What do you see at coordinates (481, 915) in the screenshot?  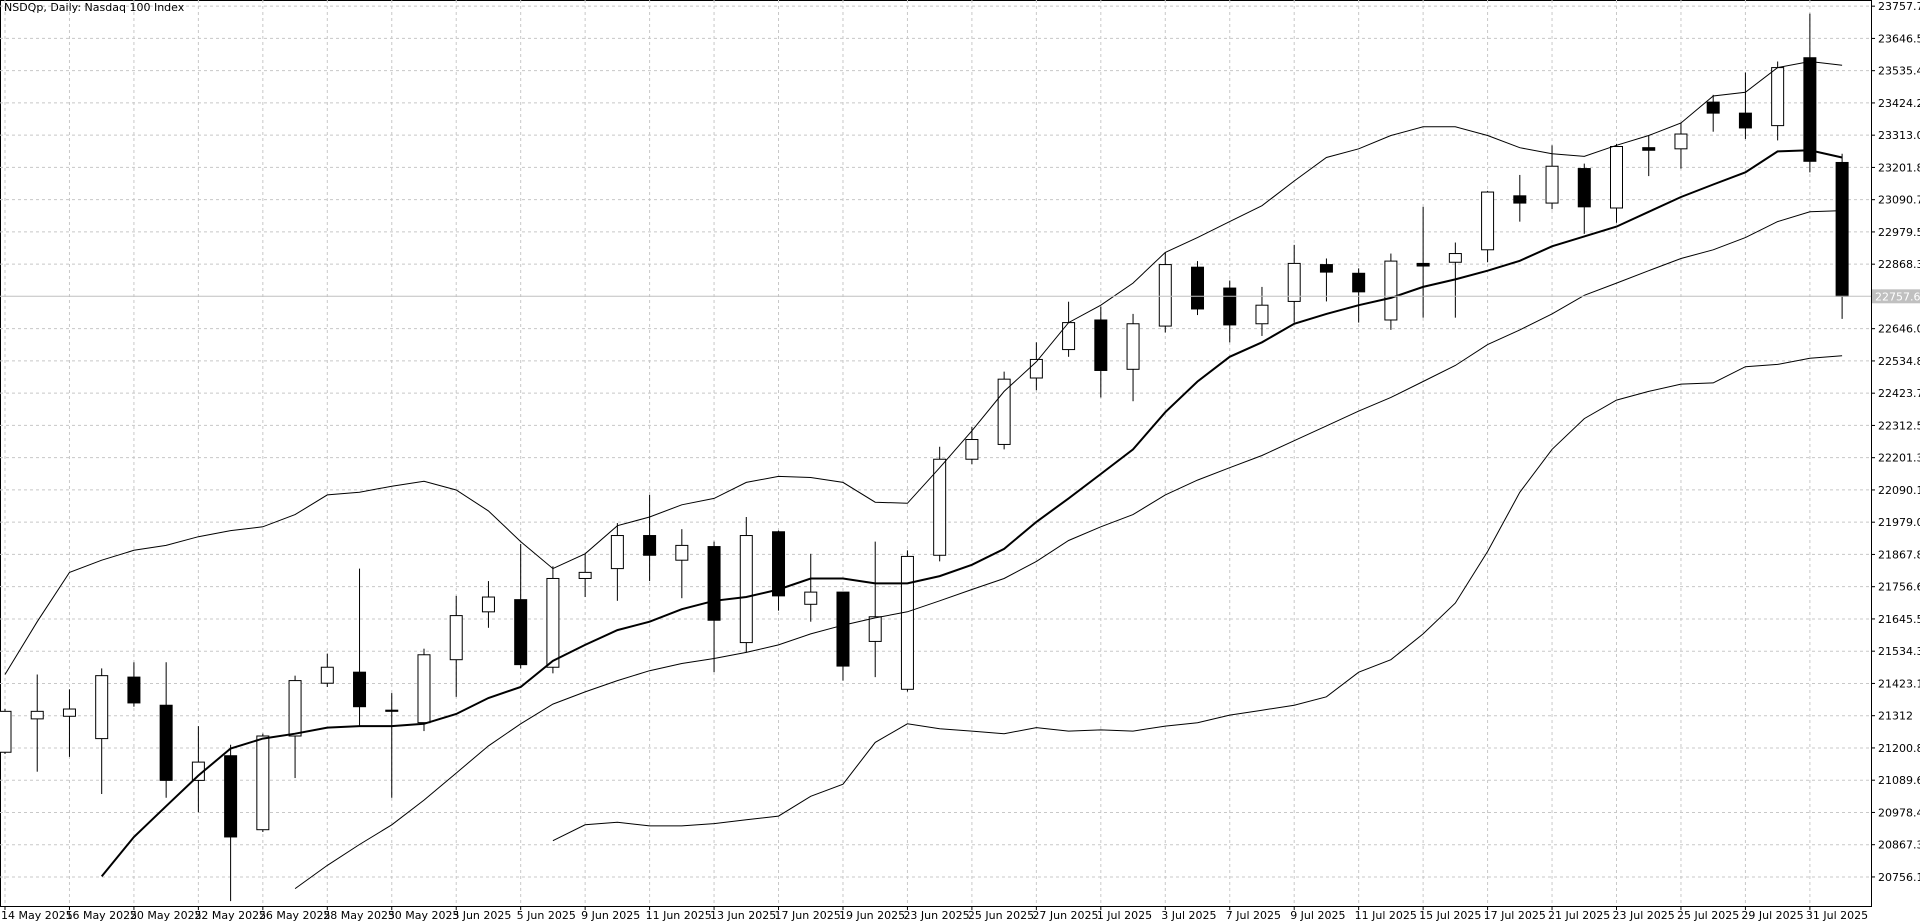 I see `x-tick-label: 3 Jun 2025` at bounding box center [481, 915].